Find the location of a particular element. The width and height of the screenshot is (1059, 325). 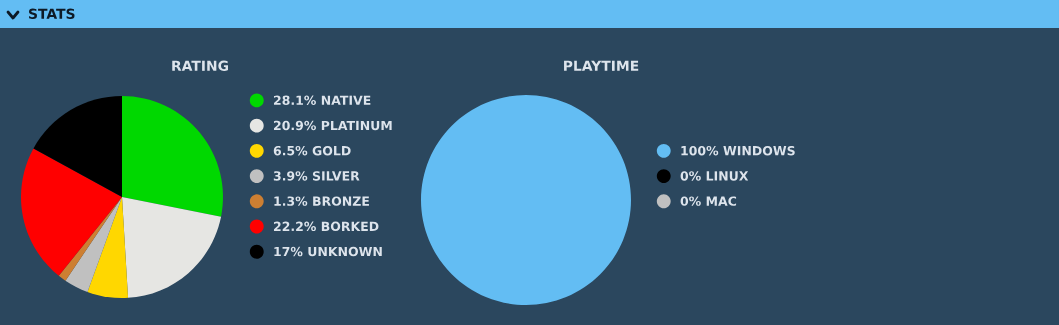

legend-label: 20.9% PLATINUM is located at coordinates (332, 125).